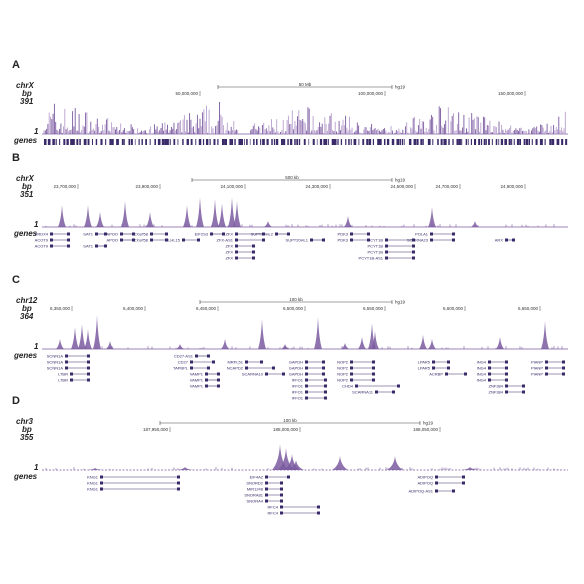 This screenshot has height=584, width=584. Describe the element at coordinates (298, 398) in the screenshot. I see `gene-label: IFFO1` at that location.